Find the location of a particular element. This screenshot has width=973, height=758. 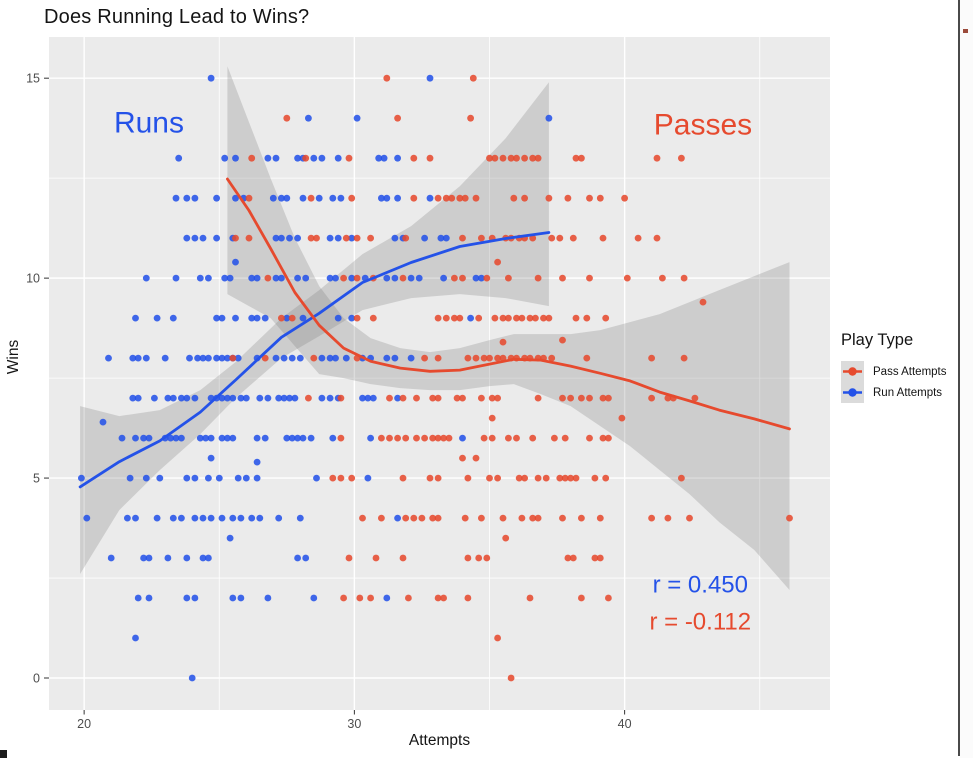

pane-divider is located at coordinates (959, 378).